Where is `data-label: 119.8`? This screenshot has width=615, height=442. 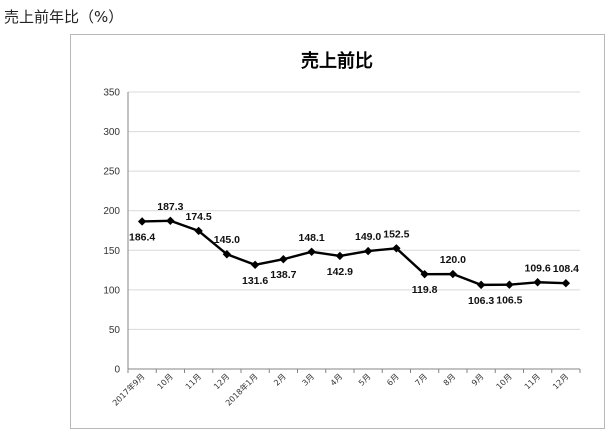
data-label: 119.8 is located at coordinates (425, 290).